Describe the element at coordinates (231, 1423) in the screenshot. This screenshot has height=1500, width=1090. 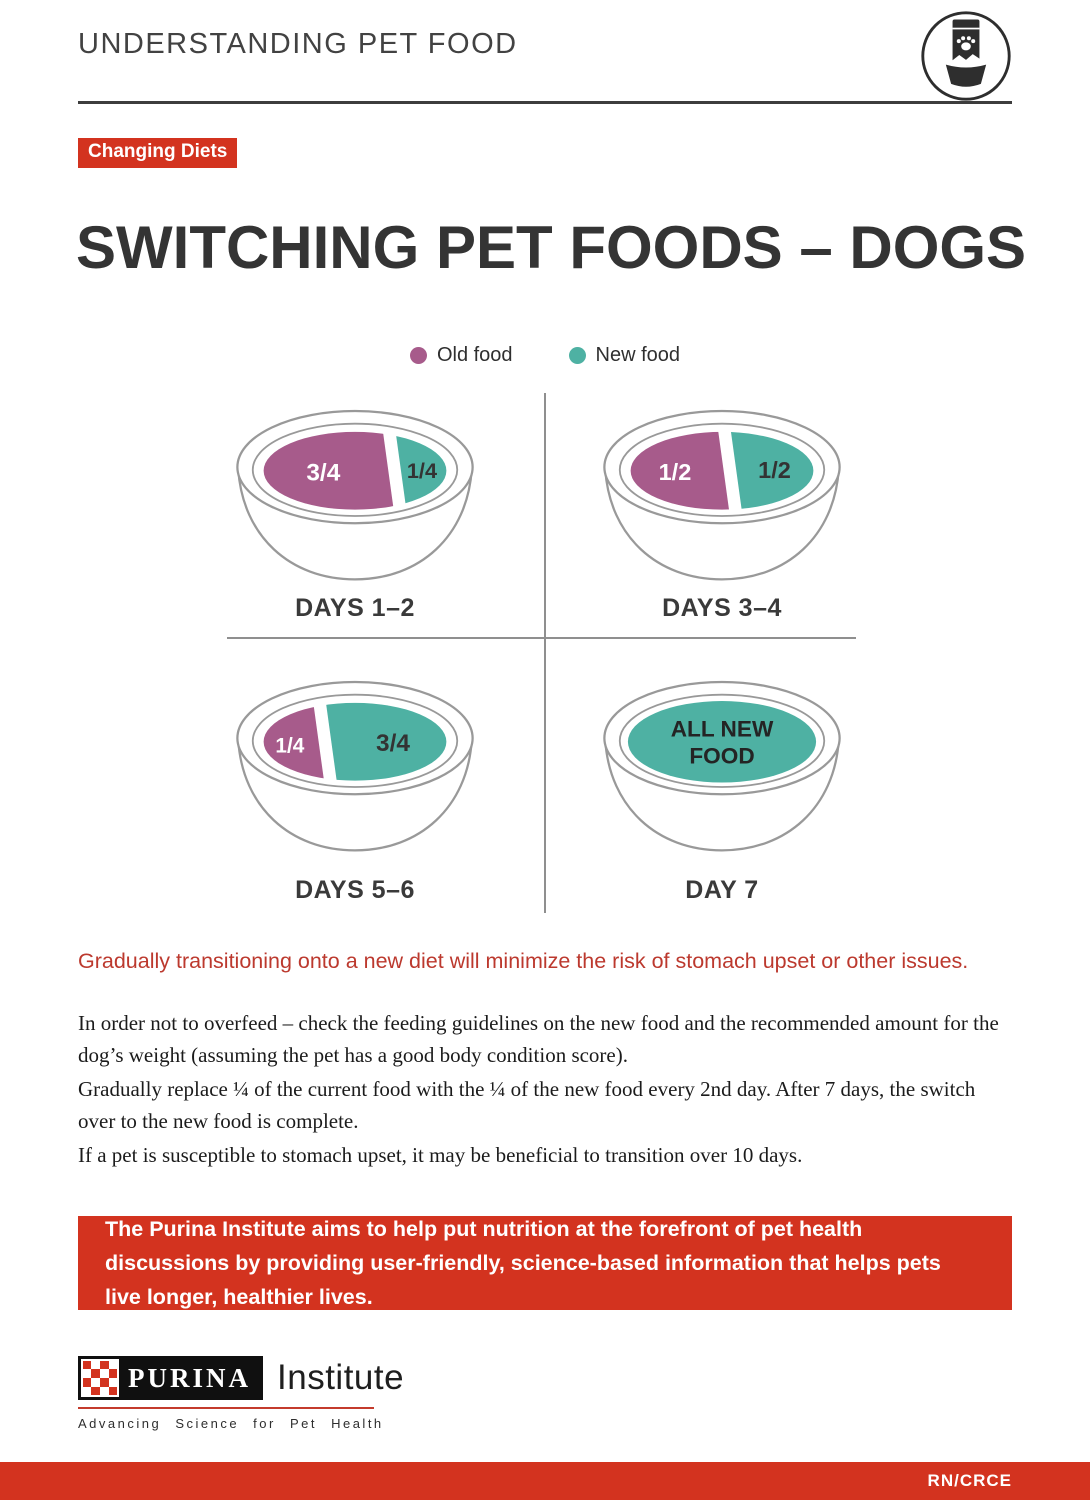
I see `logo-tagline: Advancing Science for Pet Health` at that location.